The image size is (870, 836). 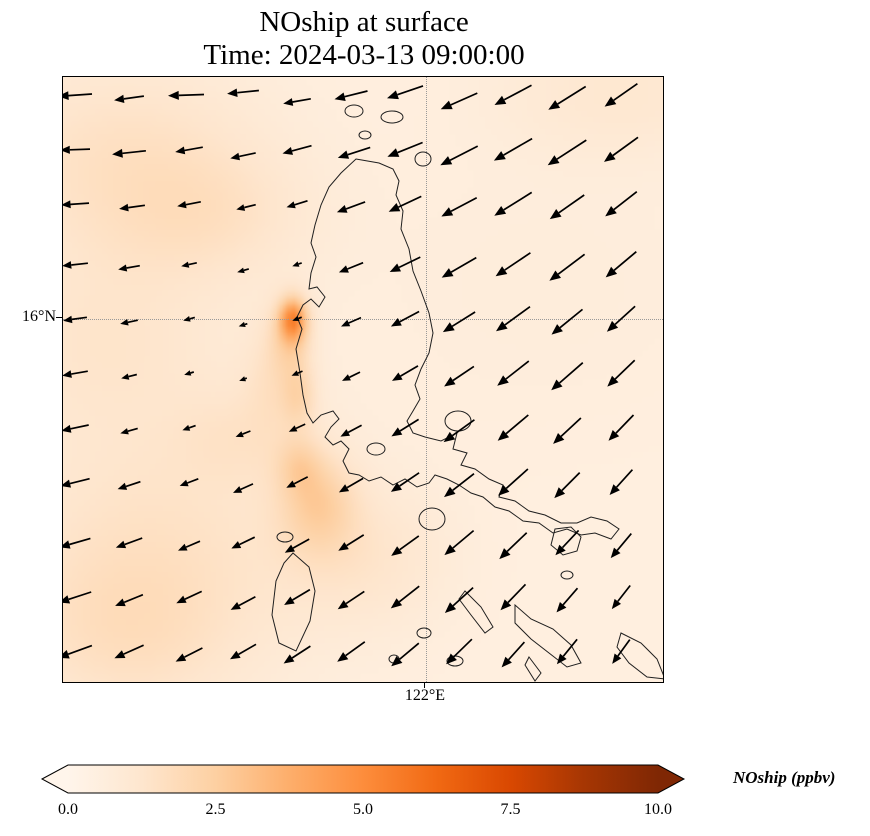 I want to click on colorbar, so click(x=363, y=779).